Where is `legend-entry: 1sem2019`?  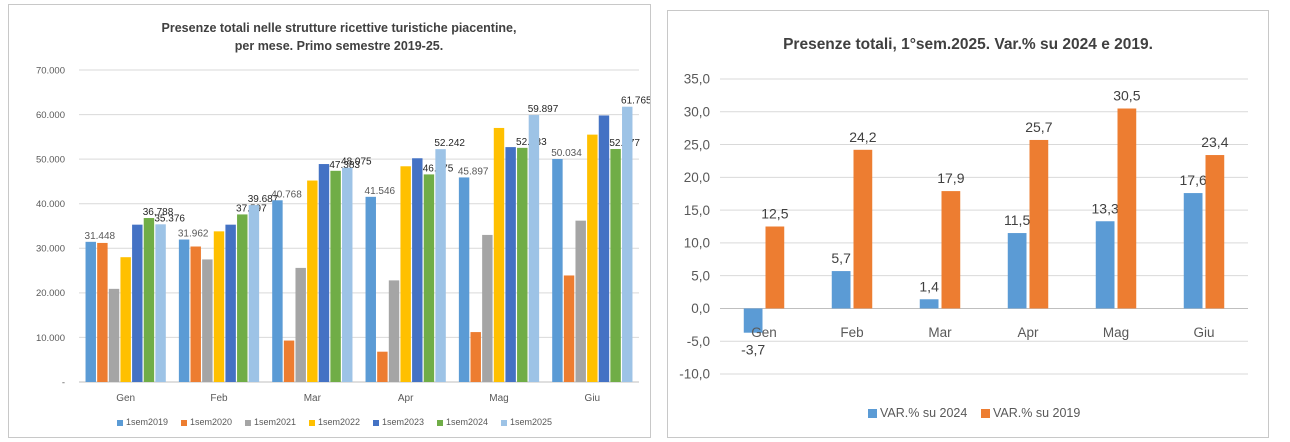 legend-entry: 1sem2019 is located at coordinates (147, 422).